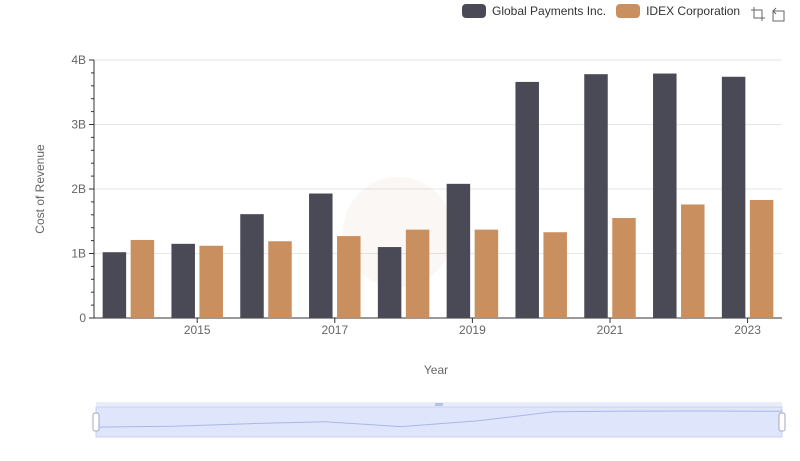 This screenshot has width=800, height=461. What do you see at coordinates (114, 285) in the screenshot?
I see `bar-global-payments-2014` at bounding box center [114, 285].